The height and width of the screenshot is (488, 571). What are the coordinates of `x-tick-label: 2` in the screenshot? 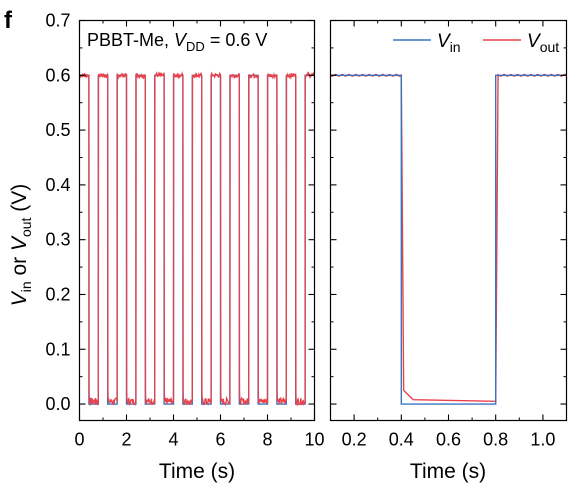 It's located at (126, 440).